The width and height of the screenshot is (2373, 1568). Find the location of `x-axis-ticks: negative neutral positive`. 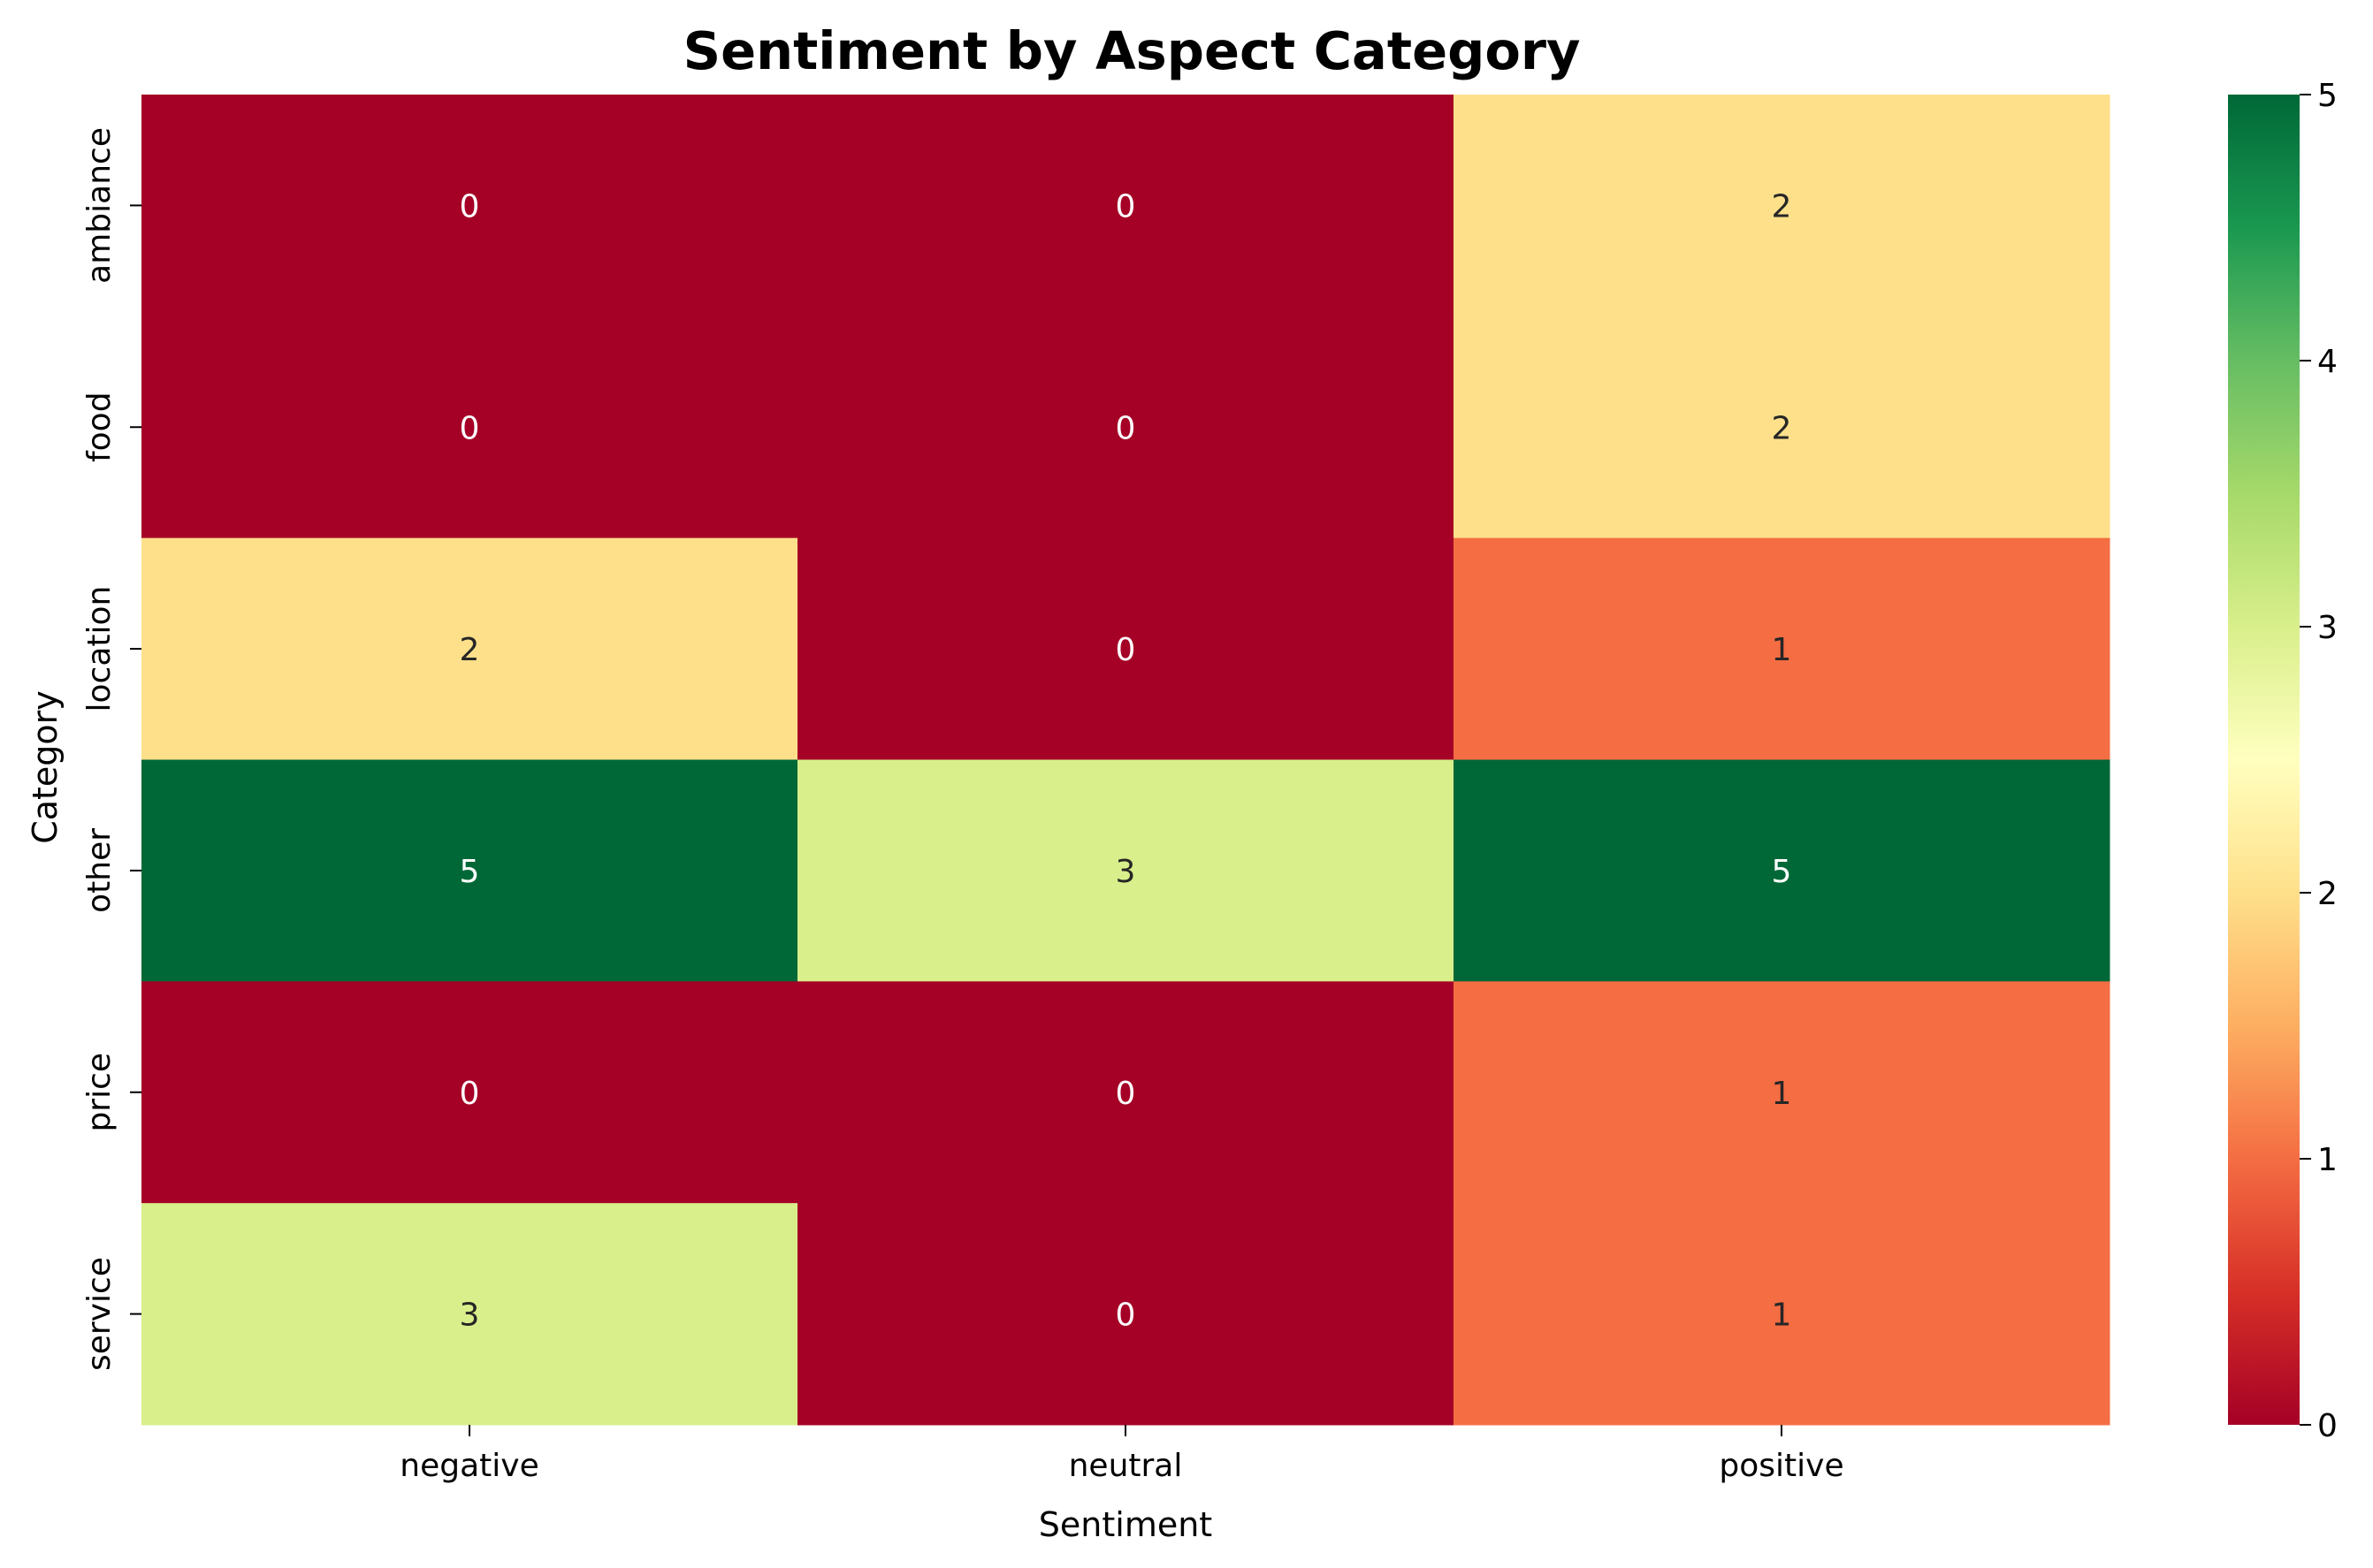

x-axis-ticks: negative neutral positive is located at coordinates (1122, 1455).